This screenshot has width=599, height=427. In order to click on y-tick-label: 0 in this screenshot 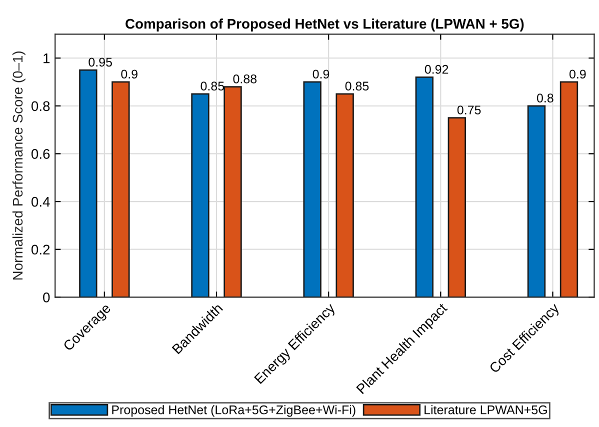, I will do `click(46, 297)`.